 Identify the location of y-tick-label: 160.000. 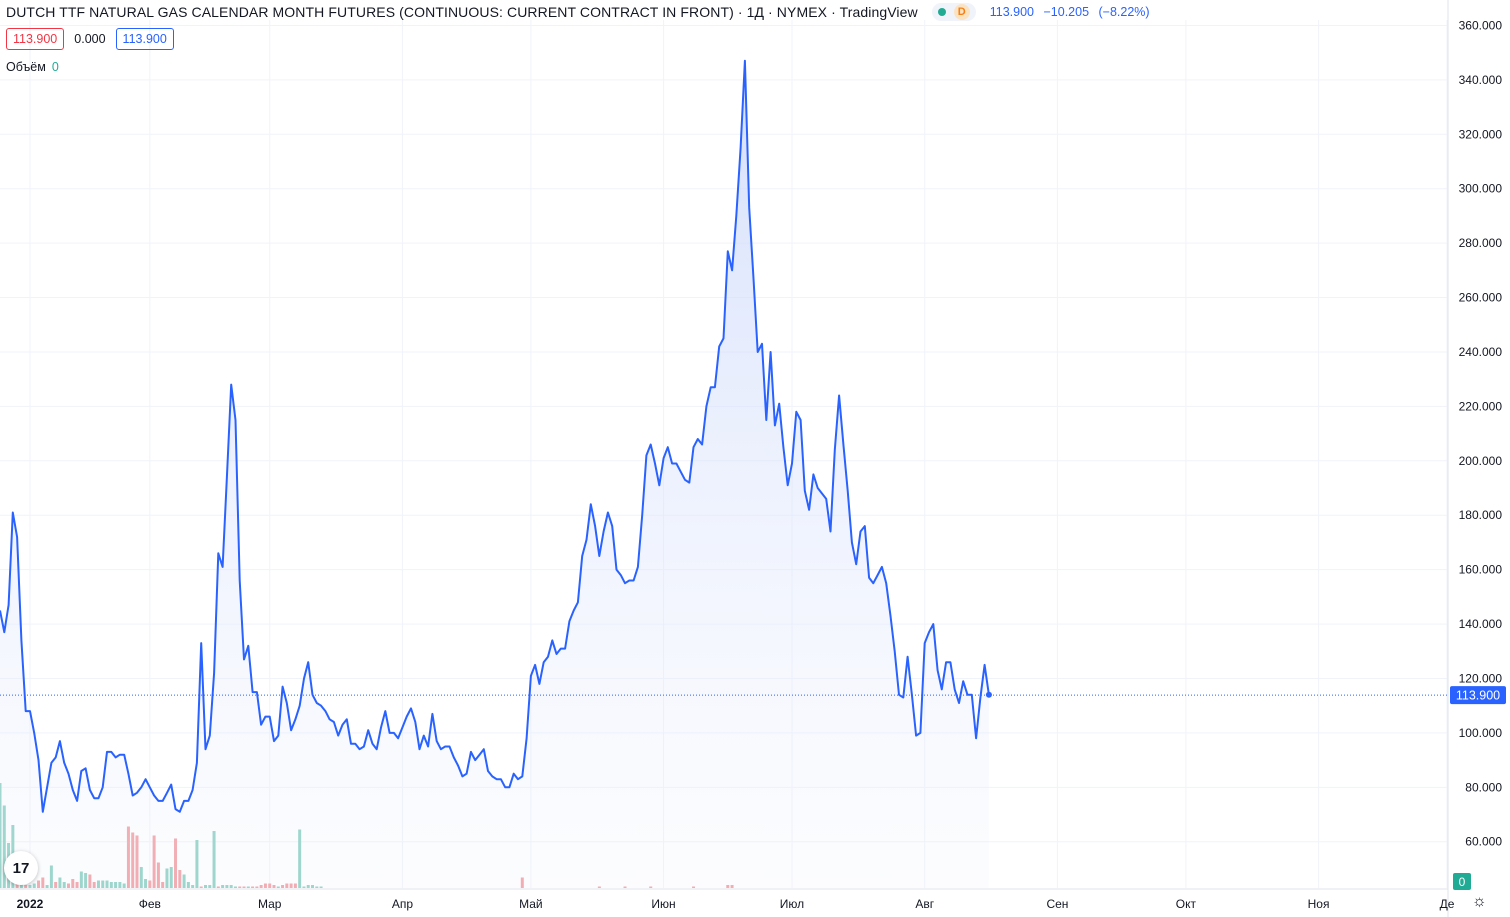
(1481, 570).